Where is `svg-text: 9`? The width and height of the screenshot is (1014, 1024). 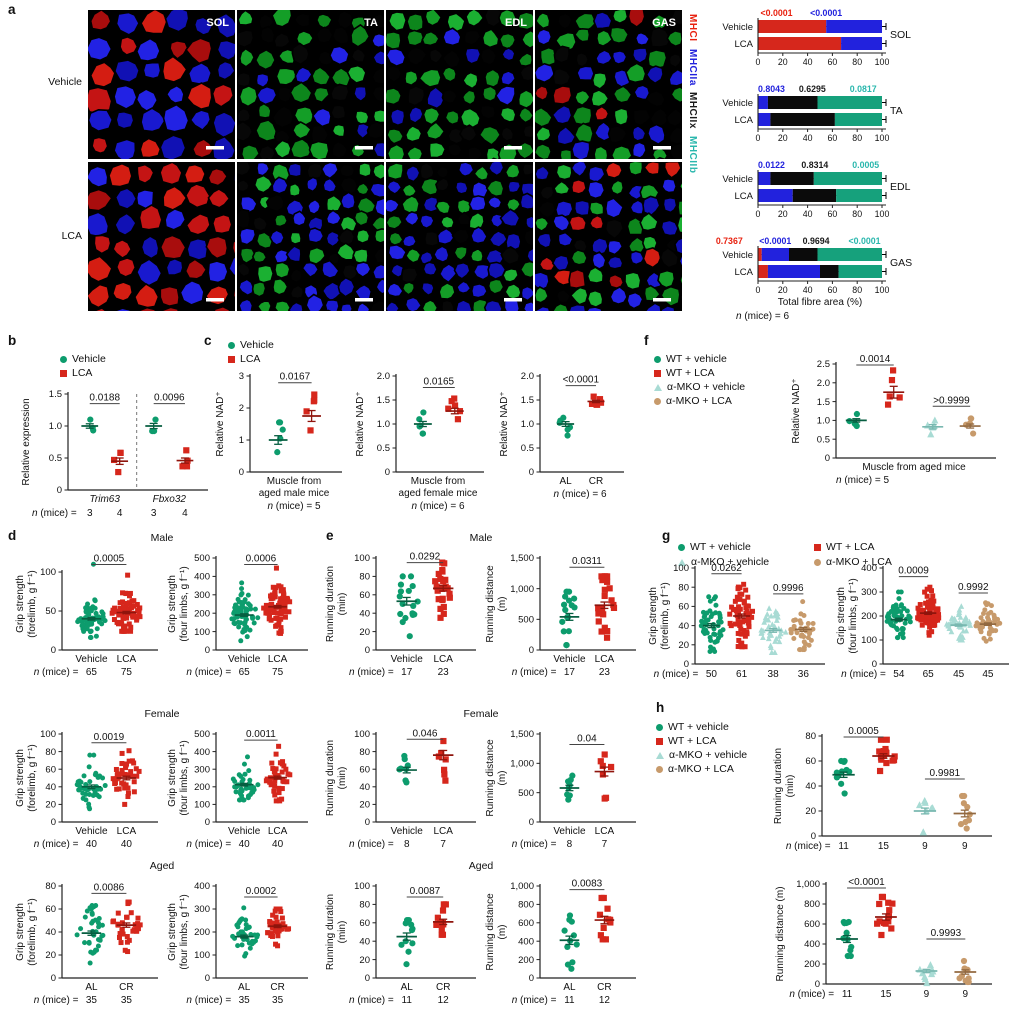
svg-text: 9 is located at coordinates (966, 994).